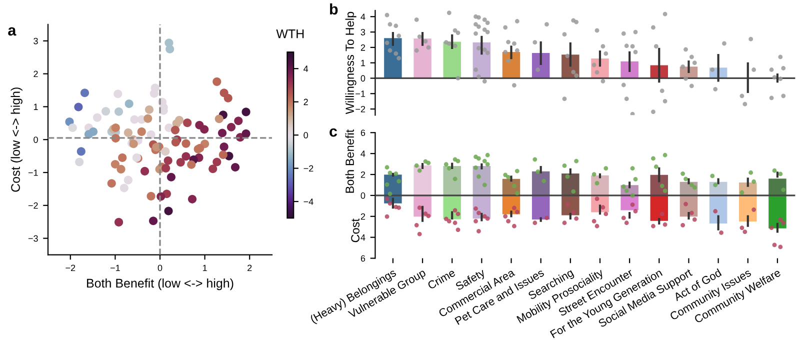 The height and width of the screenshot is (349, 800). I want to click on y-axis-title: Willingness To Help, so click(350, 63).